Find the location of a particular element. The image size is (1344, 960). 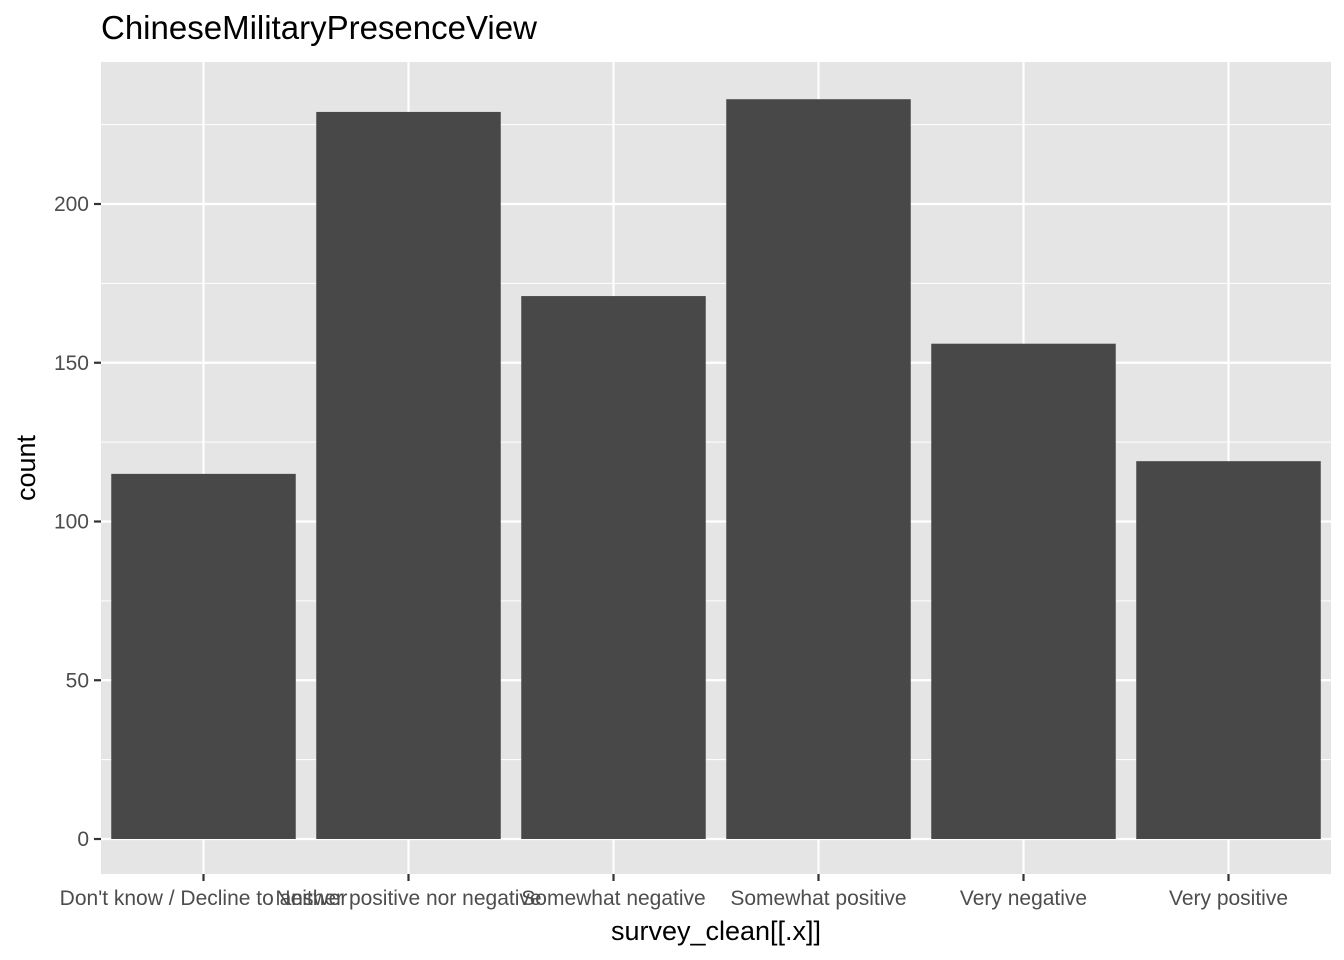

y-axis: 0 50 100 150 200 is located at coordinates (77, 522).